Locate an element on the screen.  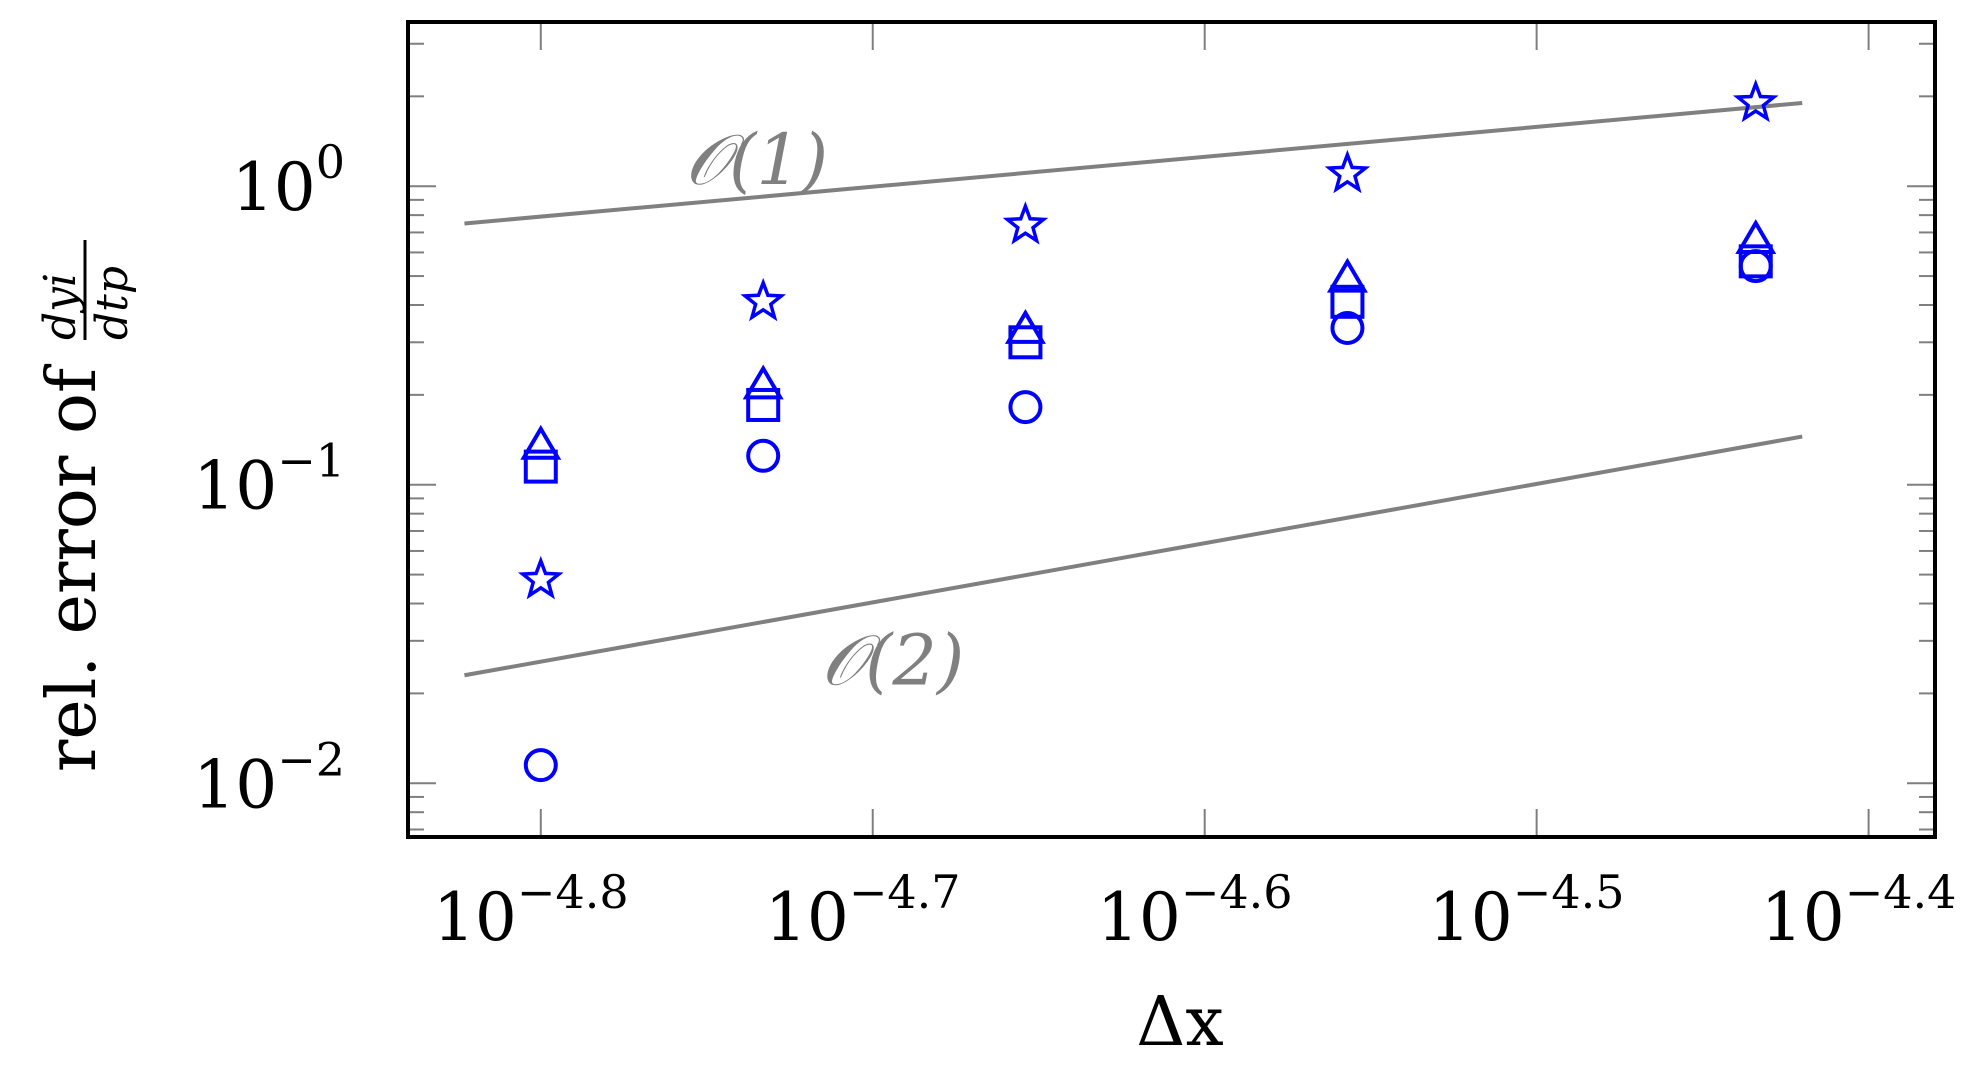
x-tick-label: 10−4.5 is located at coordinates (1527, 910).